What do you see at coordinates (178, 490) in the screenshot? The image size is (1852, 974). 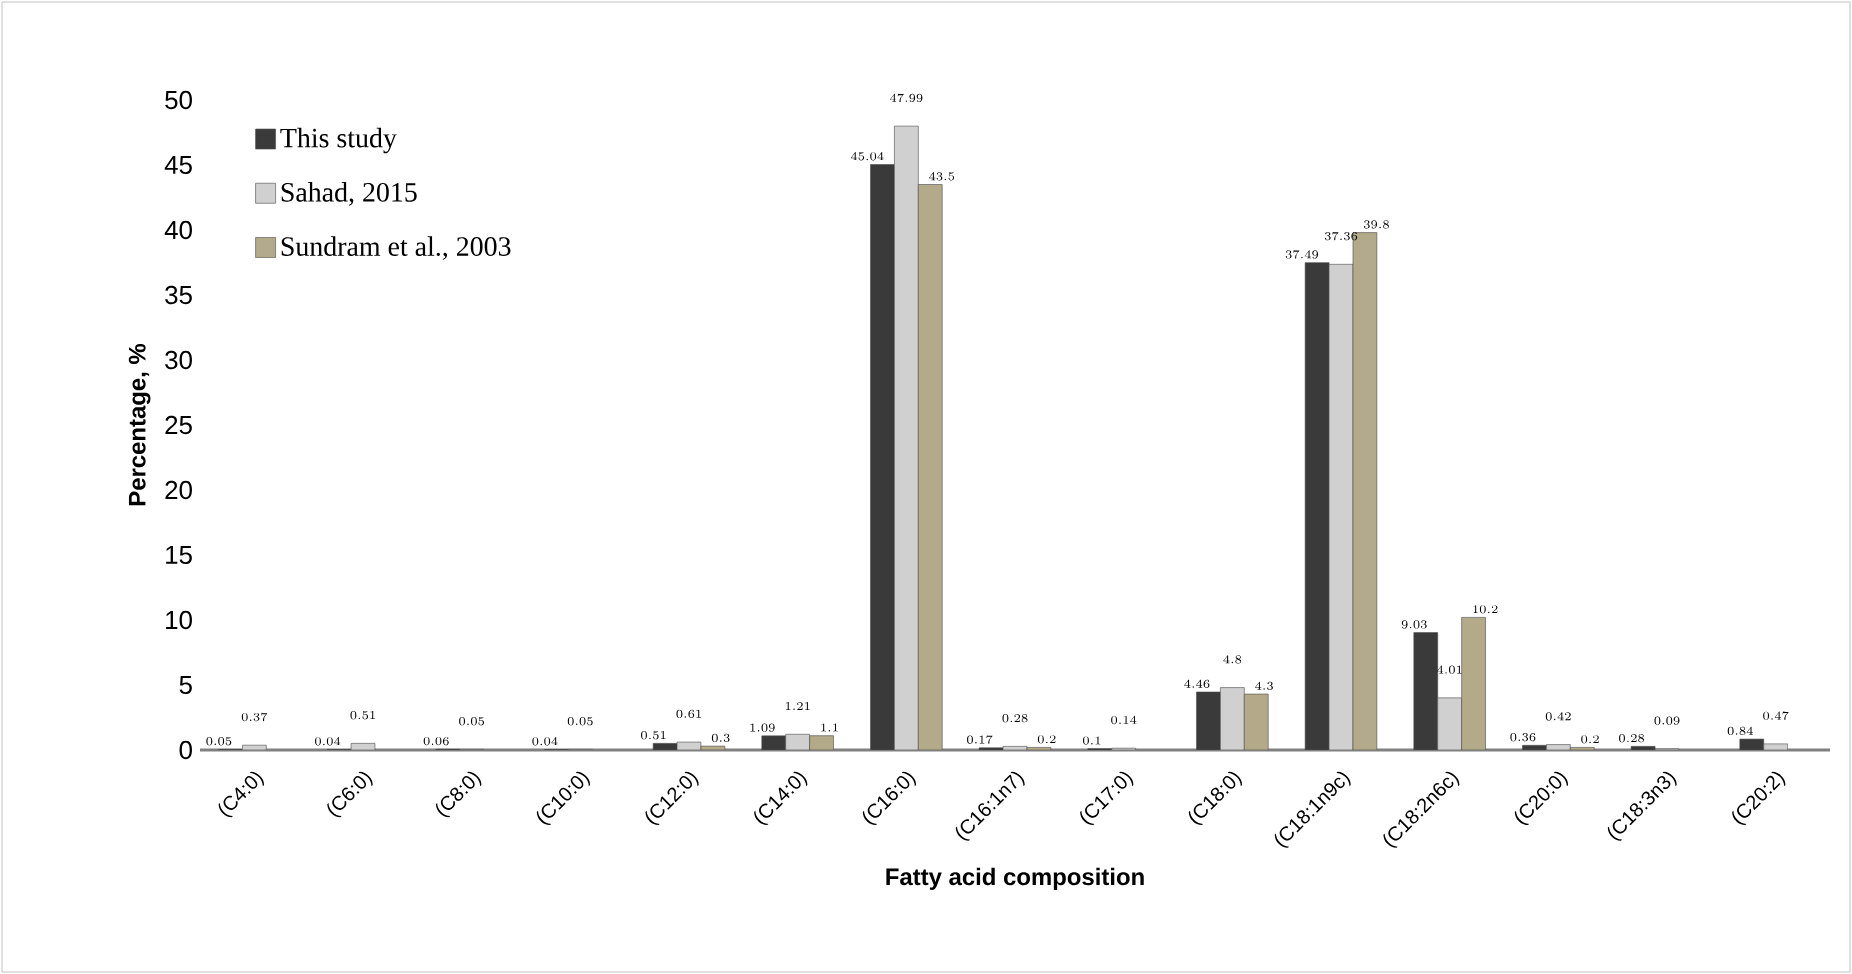 I see `y-tick-label: 20` at bounding box center [178, 490].